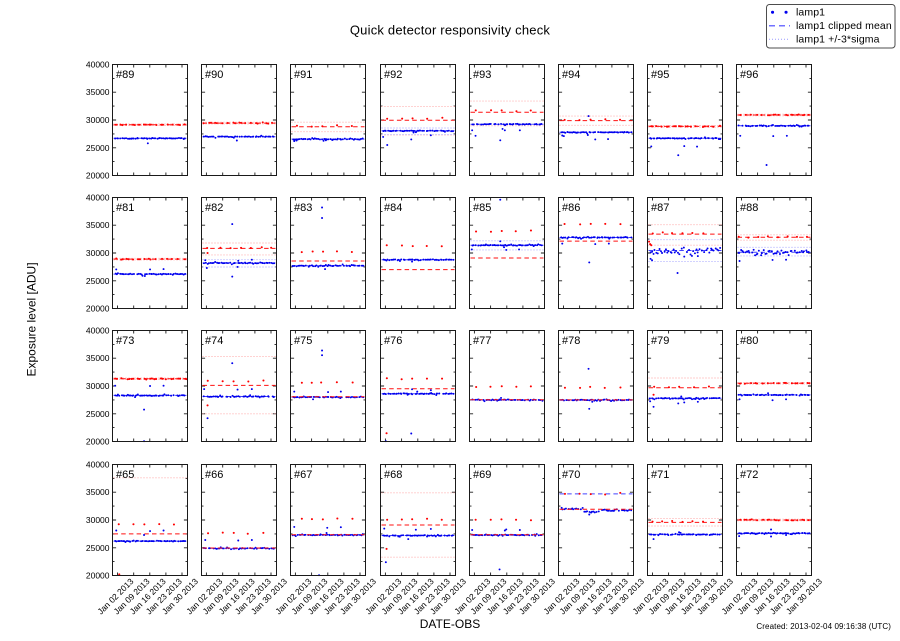 Image resolution: width=900 pixels, height=641 pixels. I want to click on svg-text: #86, so click(571, 208).